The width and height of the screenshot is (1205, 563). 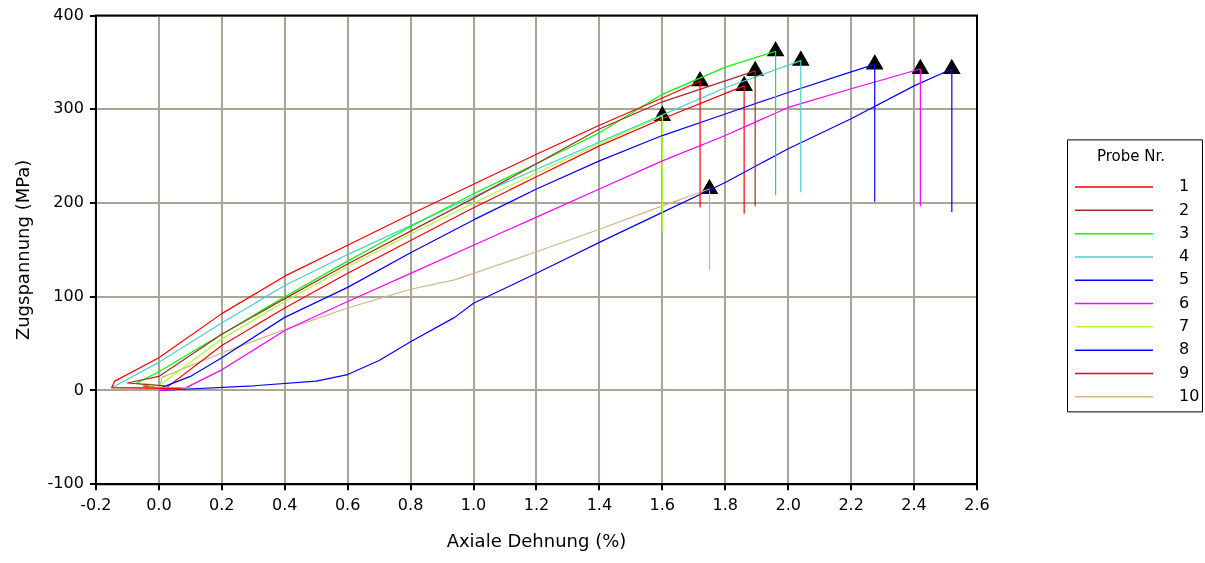 I want to click on legend-label: 5, so click(x=1184, y=279).